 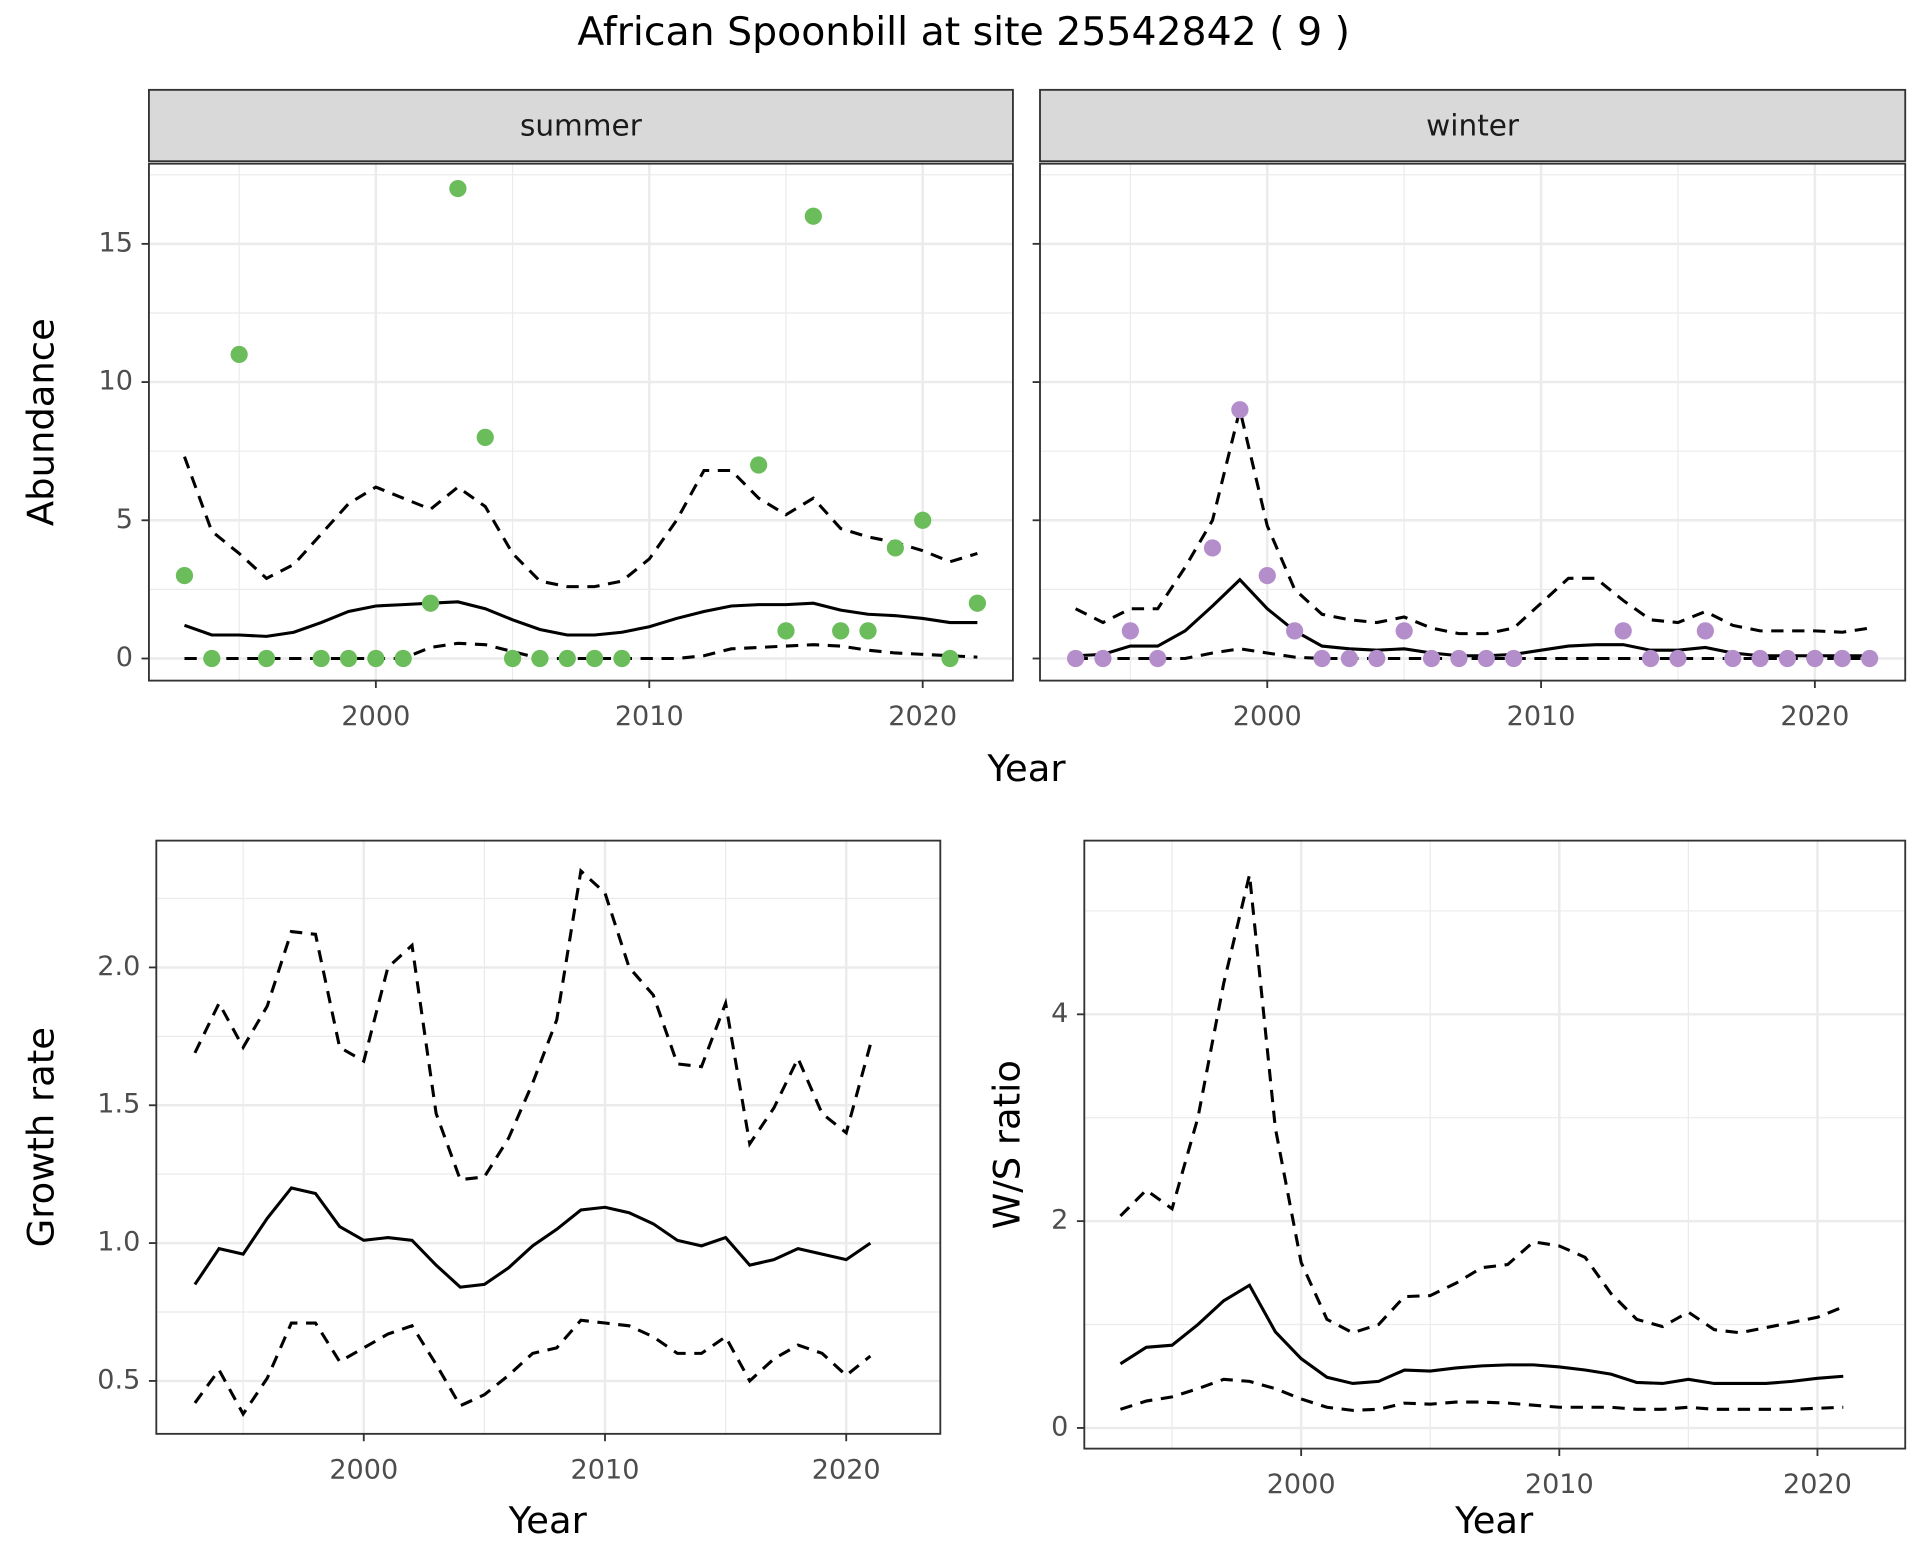 I want to click on facet-strip-label: summer, so click(x=581, y=125).